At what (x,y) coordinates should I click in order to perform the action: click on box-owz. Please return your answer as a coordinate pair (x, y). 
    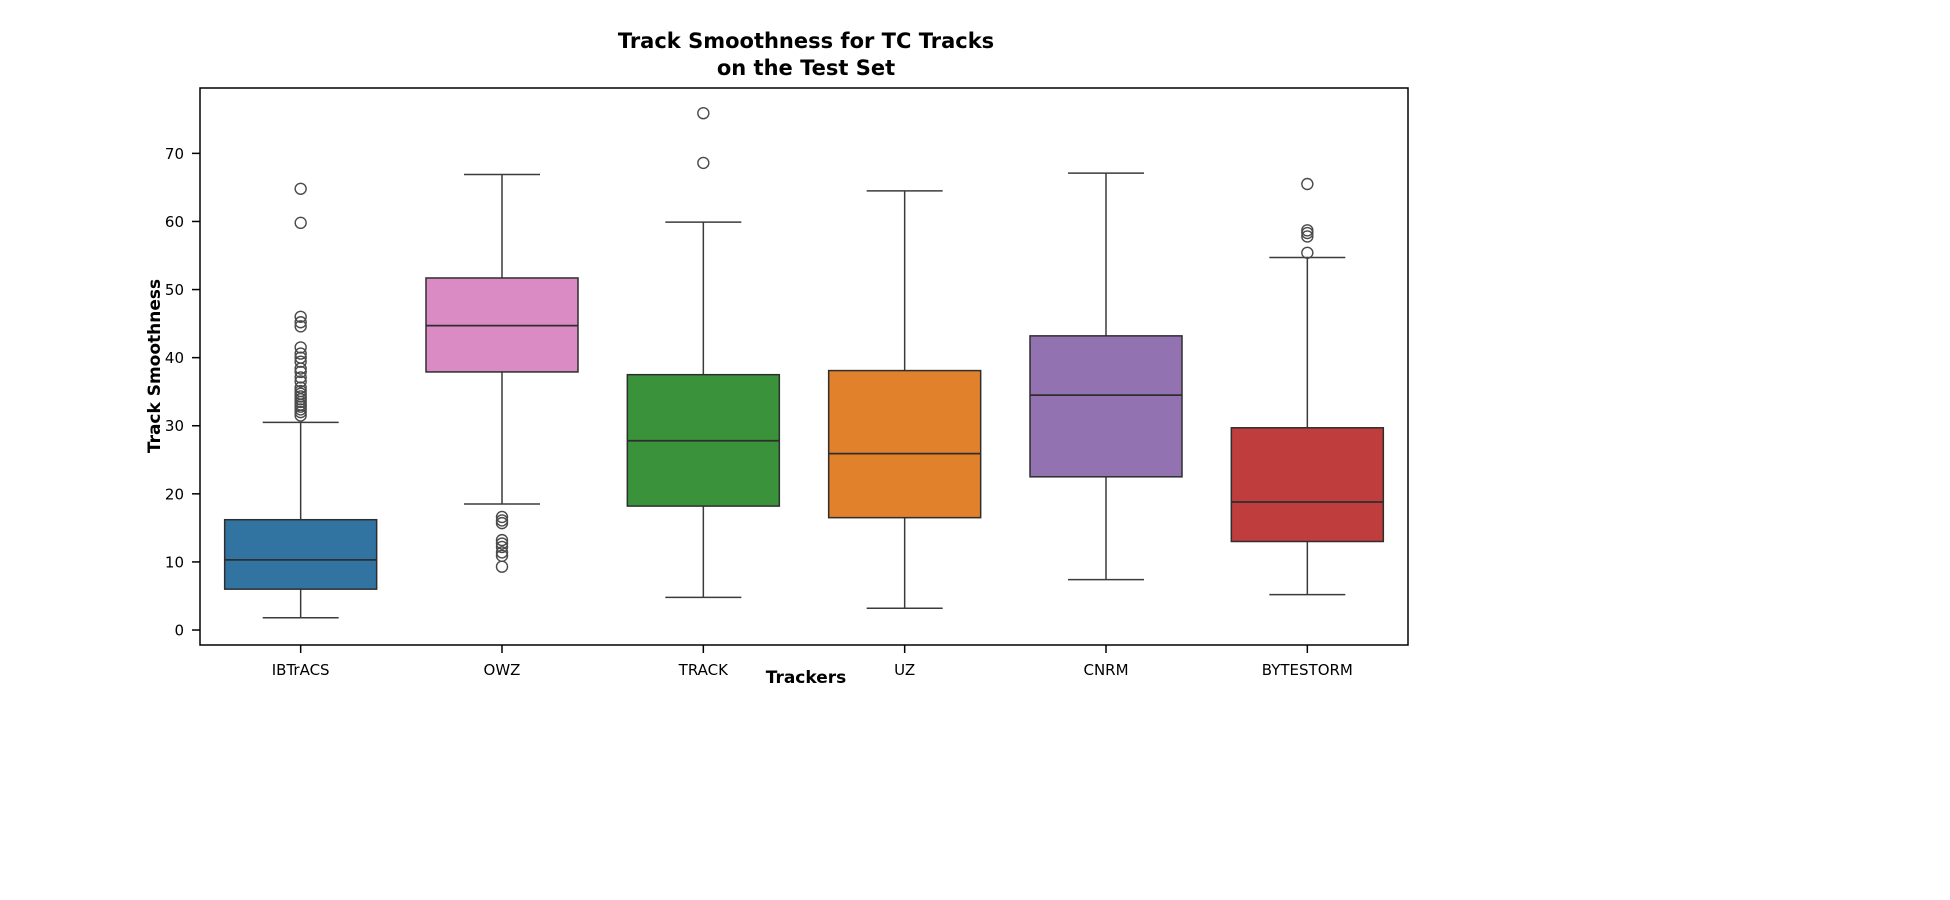
    Looking at the image, I should click on (502, 373).